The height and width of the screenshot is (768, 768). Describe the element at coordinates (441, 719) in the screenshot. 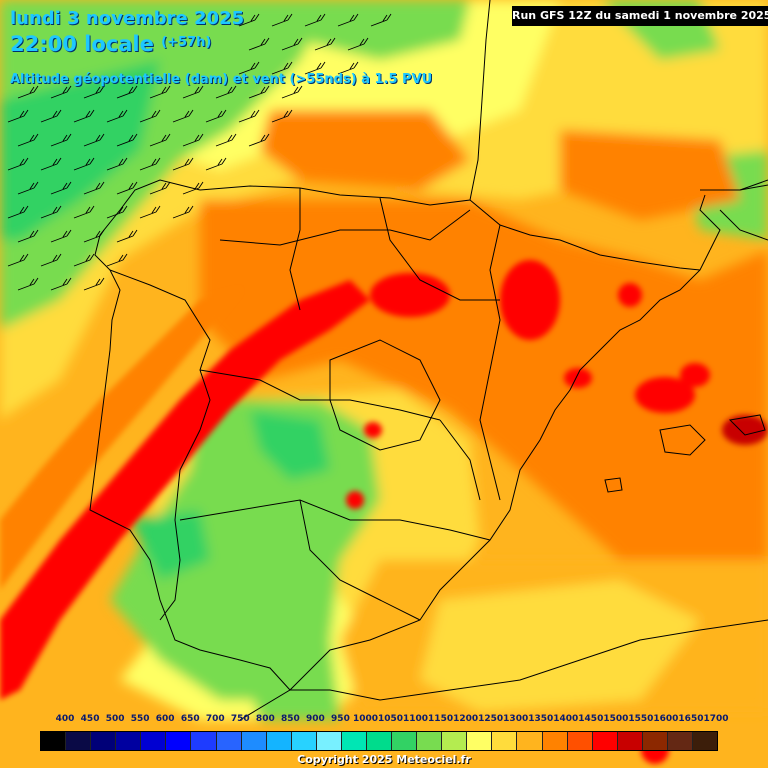

I see `legend-label: 1150` at that location.